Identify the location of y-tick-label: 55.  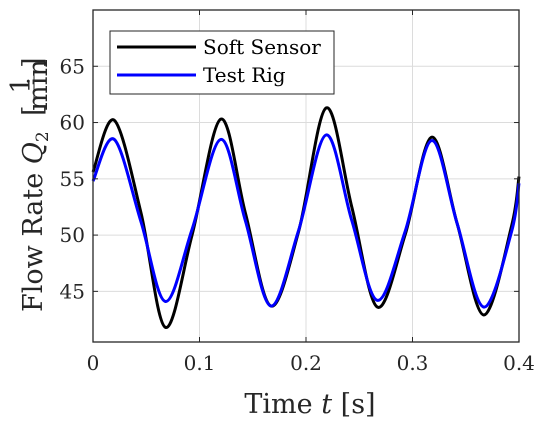
(72, 179).